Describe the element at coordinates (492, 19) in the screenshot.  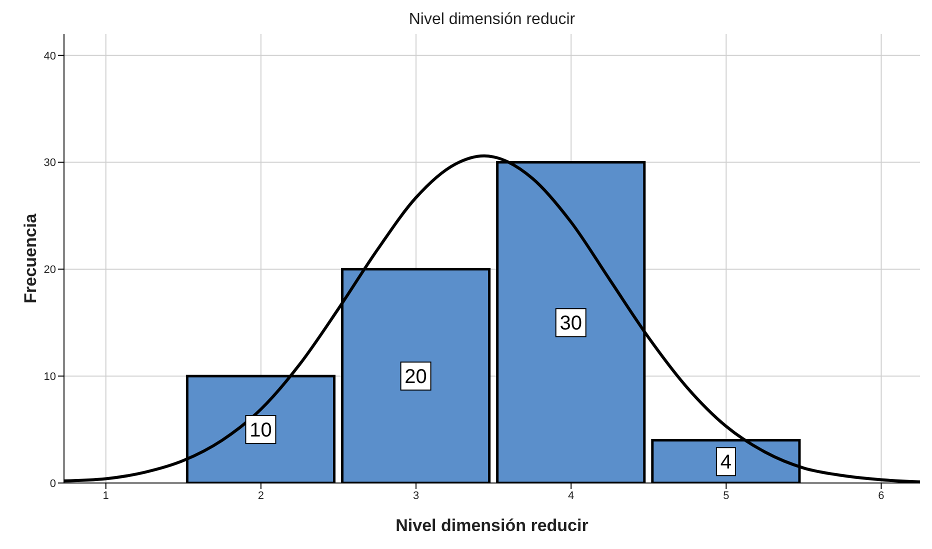
I see `chart-title: Nivel dimensión reducir` at that location.